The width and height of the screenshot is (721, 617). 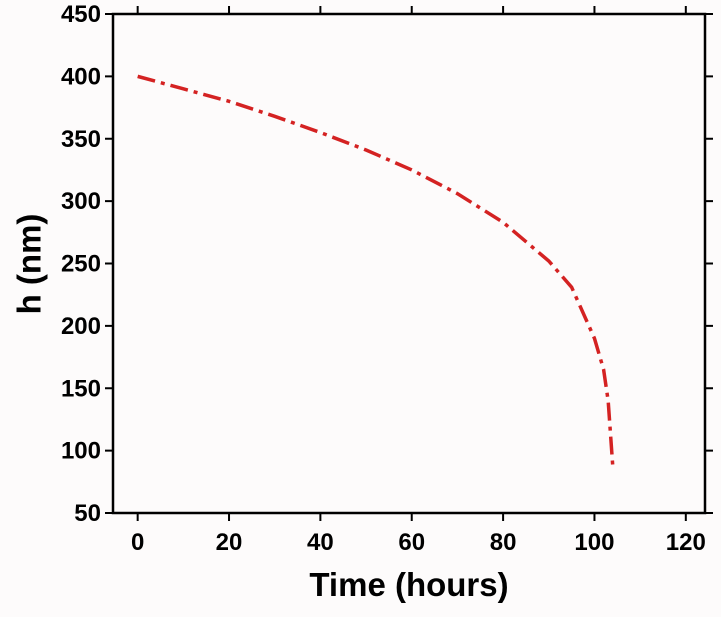 I want to click on x-tick-label: 0, so click(x=137, y=542).